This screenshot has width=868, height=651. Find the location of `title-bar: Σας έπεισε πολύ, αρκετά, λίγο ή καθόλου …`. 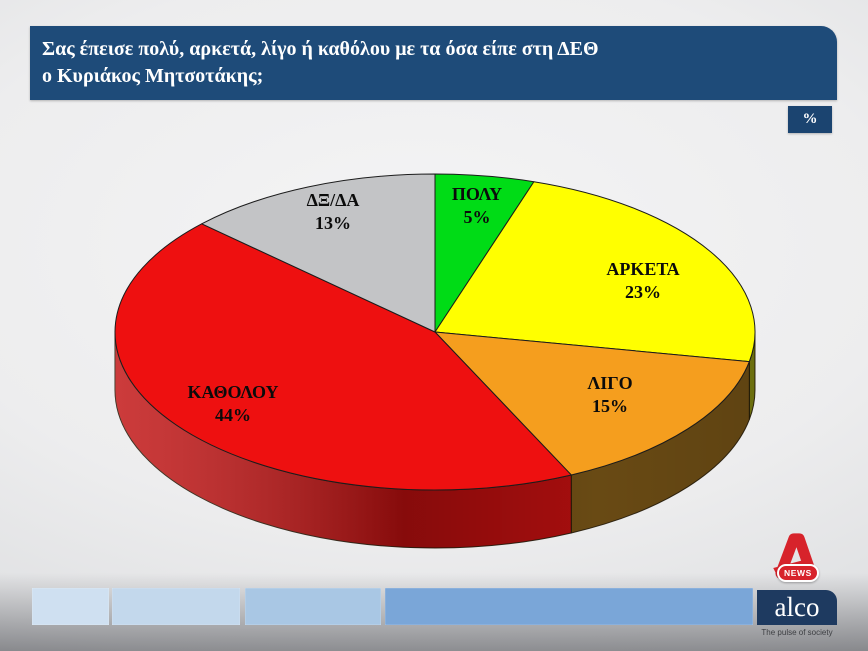

title-bar: Σας έπεισε πολύ, αρκετά, λίγο ή καθόλου … is located at coordinates (433, 63).